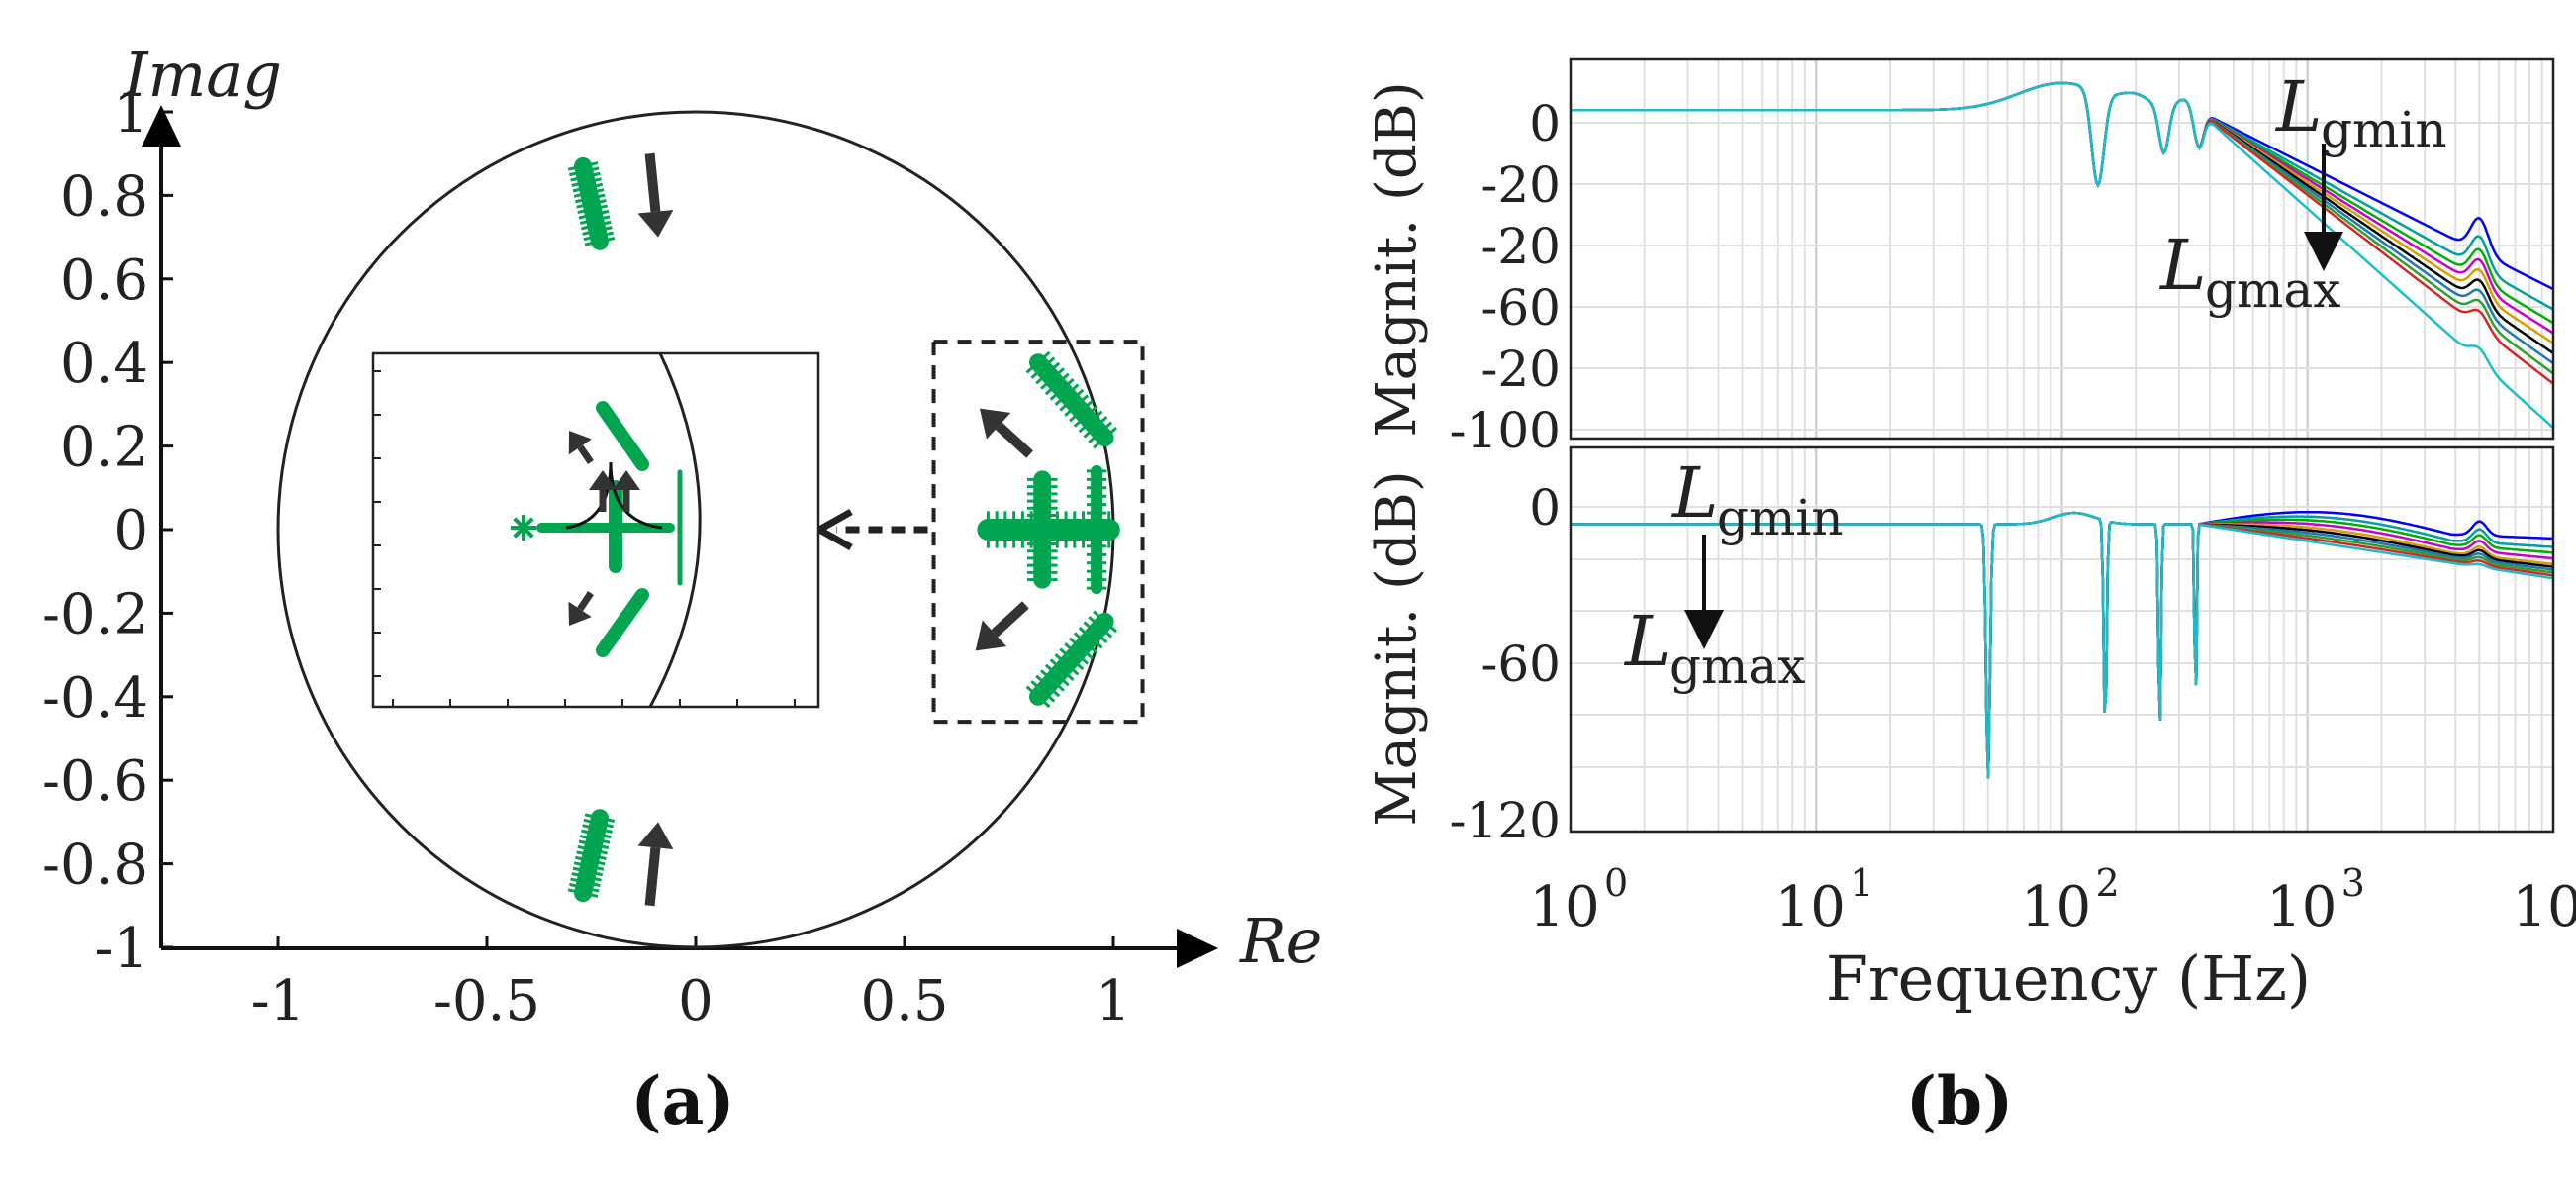 This screenshot has width=2576, height=1180. What do you see at coordinates (121, 949) in the screenshot?
I see `y-tick-label: -1` at bounding box center [121, 949].